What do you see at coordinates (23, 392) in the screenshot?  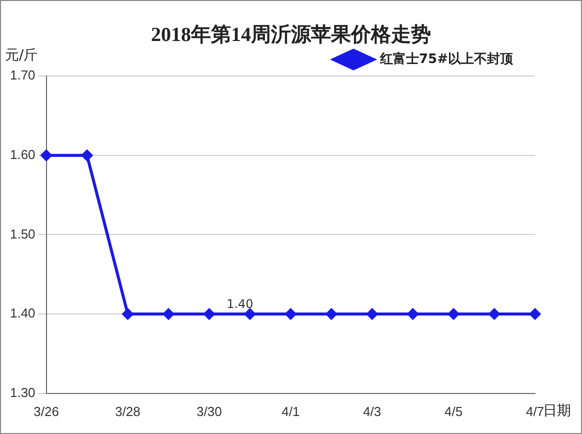 I see `y-tick-label: 1.30` at bounding box center [23, 392].